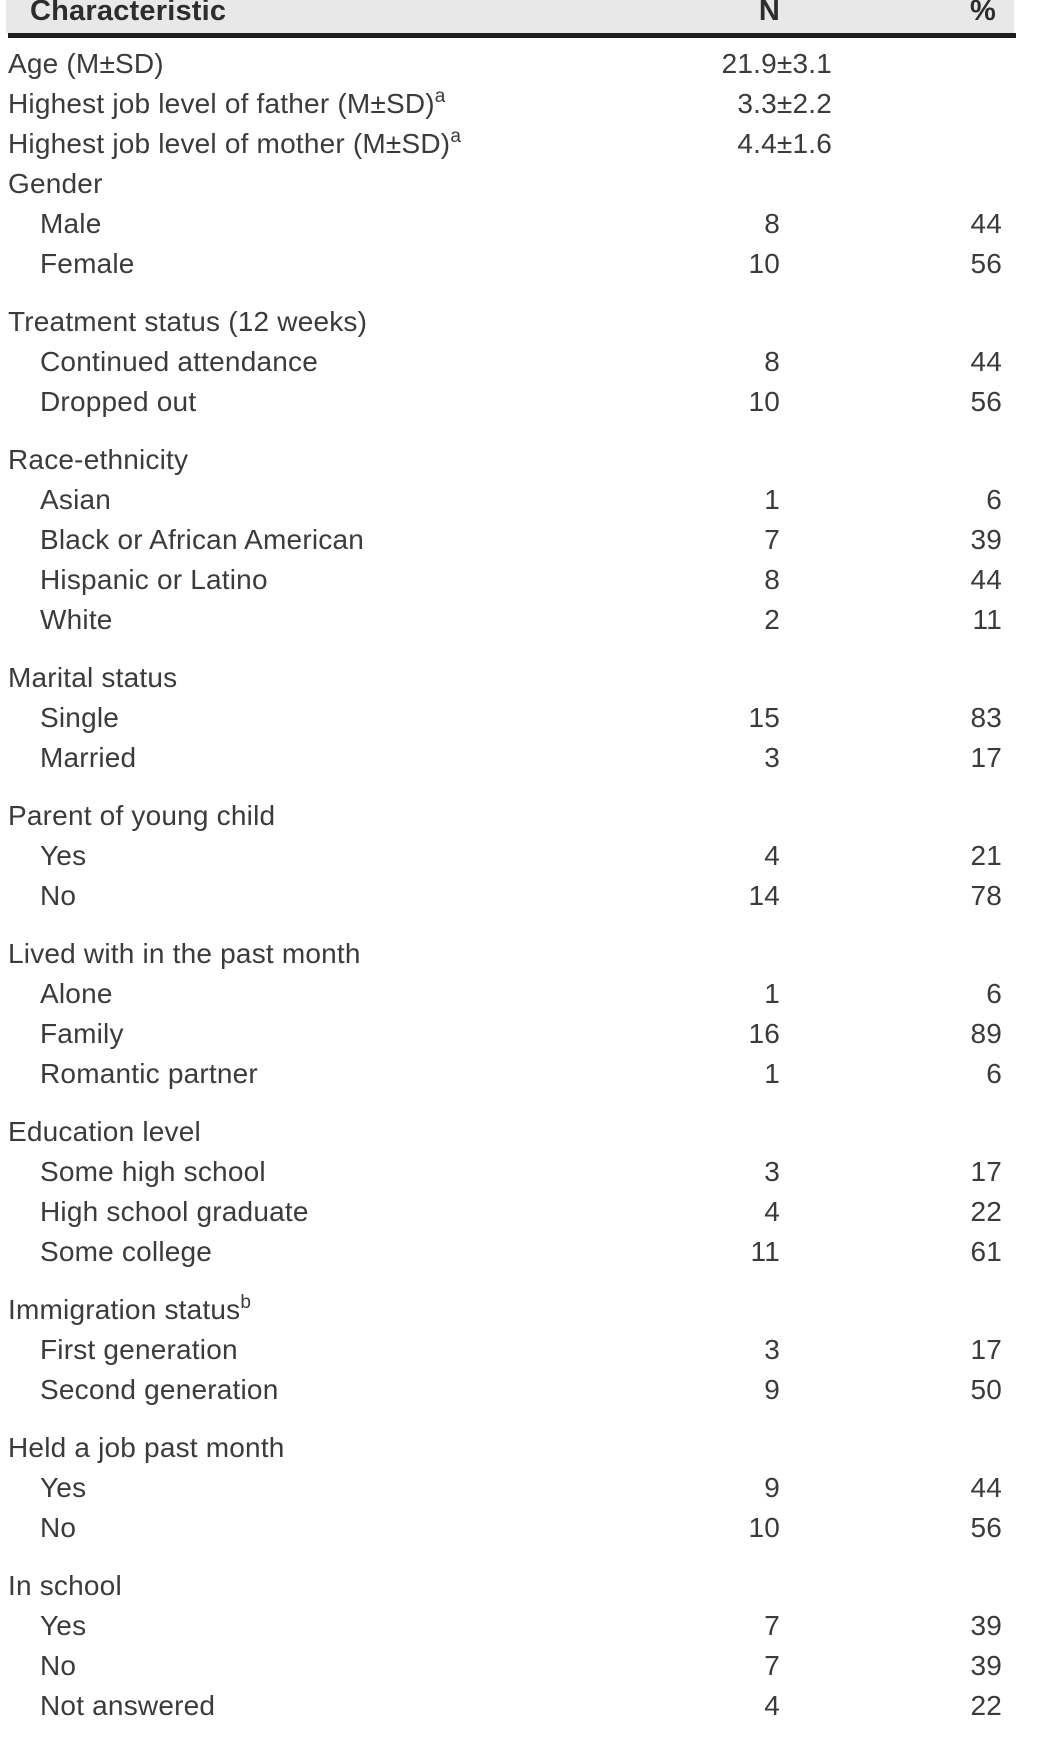 The height and width of the screenshot is (1744, 1037). Describe the element at coordinates (518, 994) in the screenshot. I see `table-row: Alone 1 6` at that location.